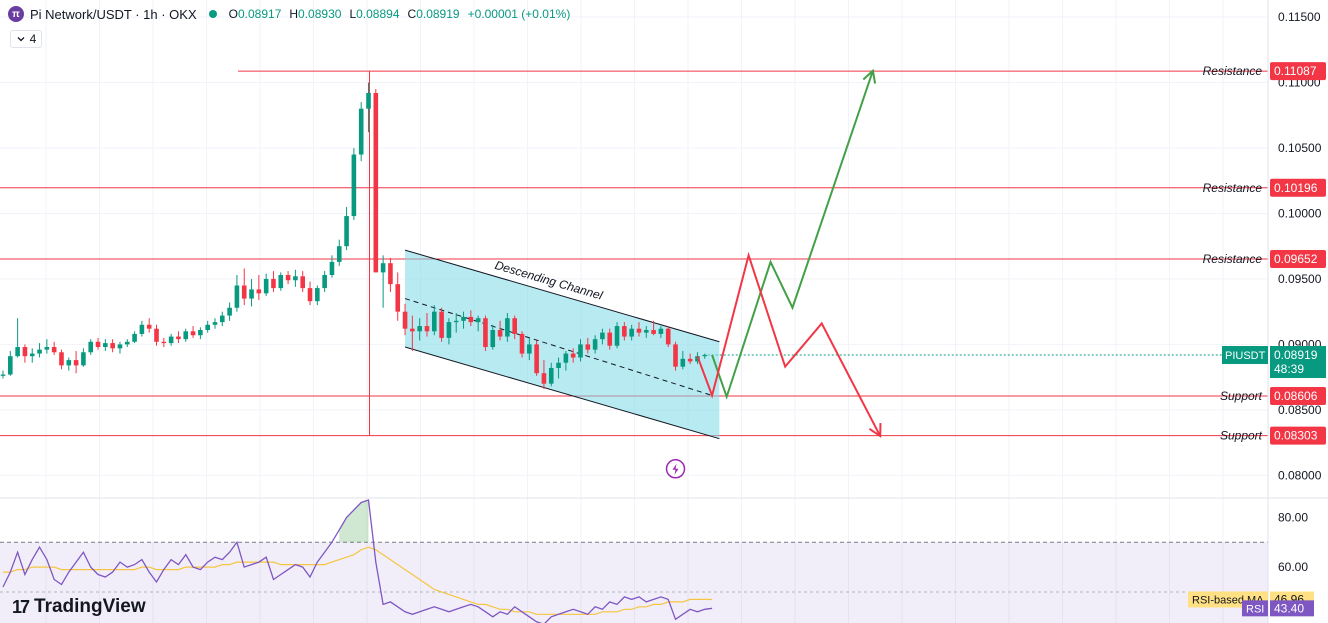  Describe the element at coordinates (869, 76) in the screenshot. I see `bullish-arrowhead` at that location.